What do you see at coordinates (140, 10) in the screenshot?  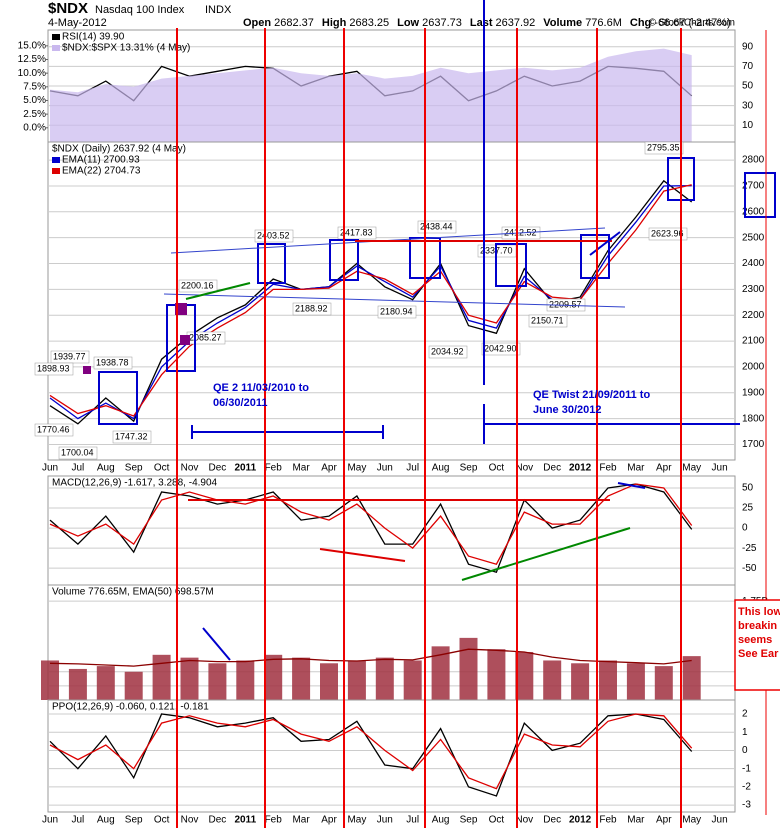 I see `index-name: Nasdaq 100 Index` at bounding box center [140, 10].